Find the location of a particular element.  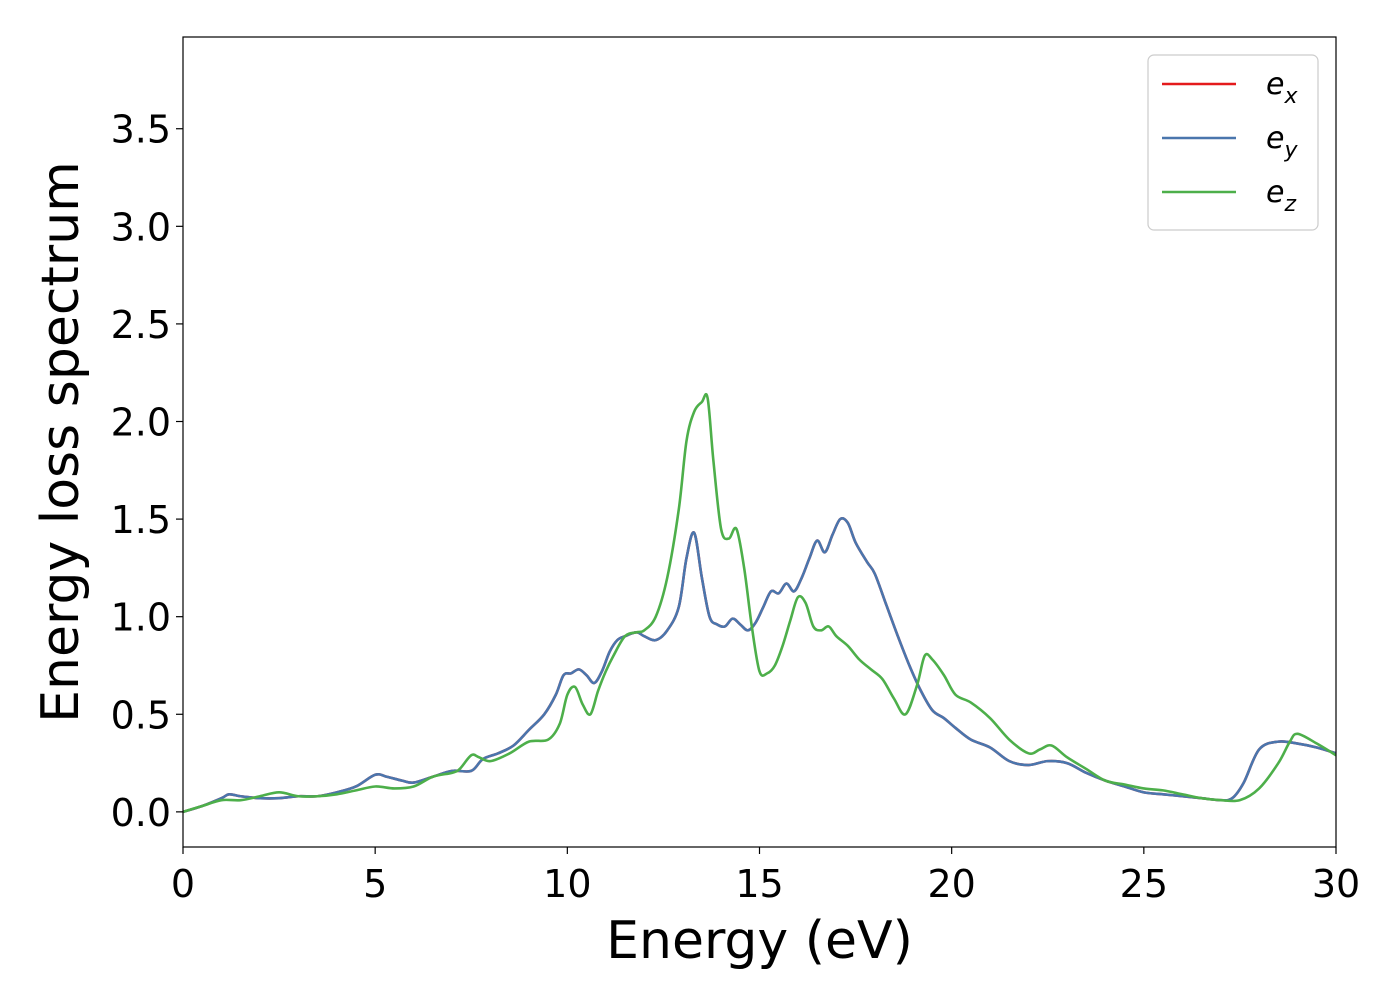

y-axis-label: Energy loss spectrum is located at coordinates (61, 442).